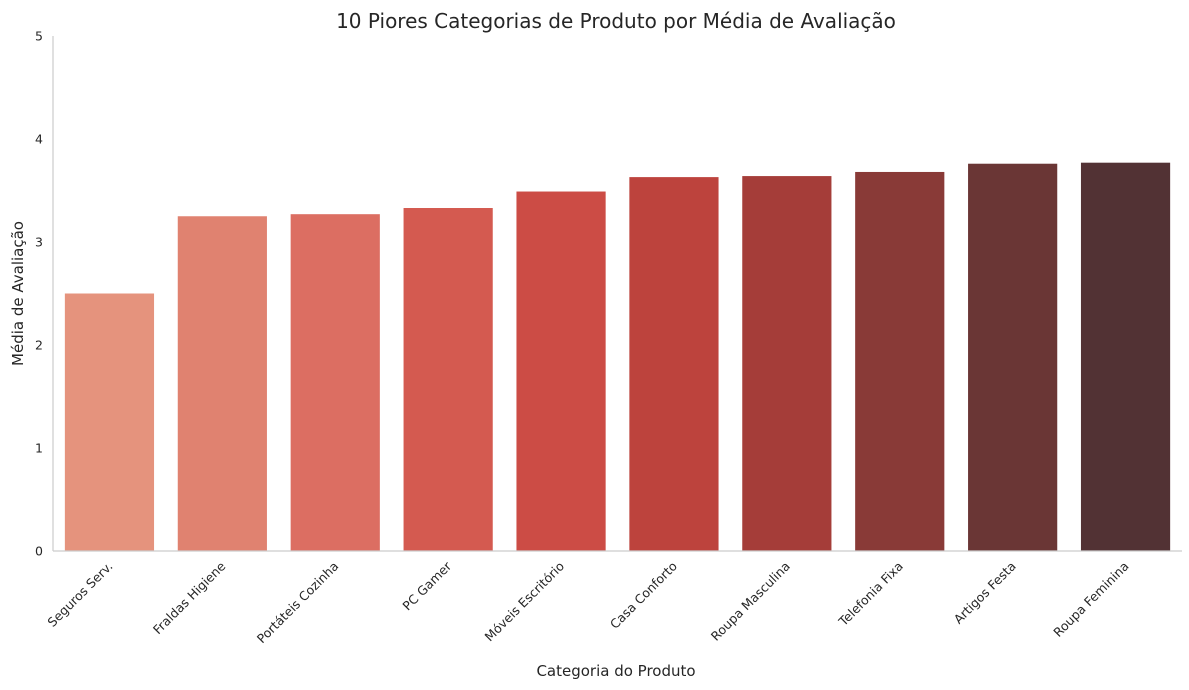 The height and width of the screenshot is (690, 1189). I want to click on y-axis-label: Média de Avaliação, so click(18, 293).